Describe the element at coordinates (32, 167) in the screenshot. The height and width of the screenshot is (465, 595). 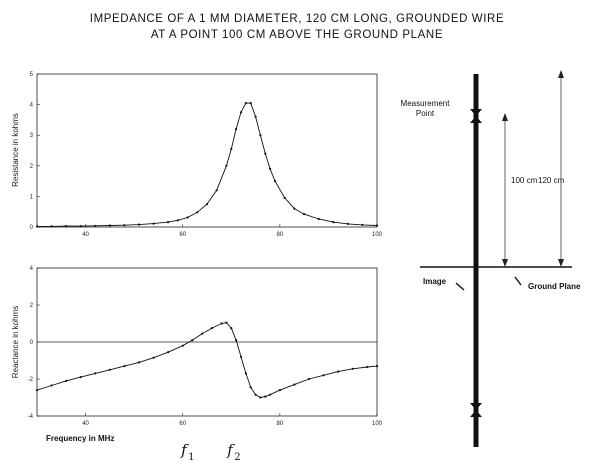
I see `resistance-y-tick-label: 2` at that location.